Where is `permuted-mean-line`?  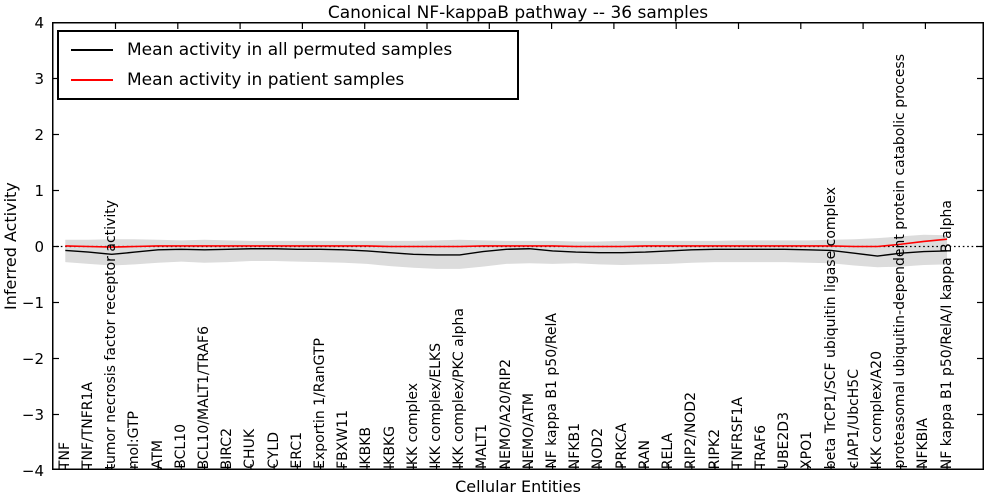
permuted-mean-line is located at coordinates (506, 252).